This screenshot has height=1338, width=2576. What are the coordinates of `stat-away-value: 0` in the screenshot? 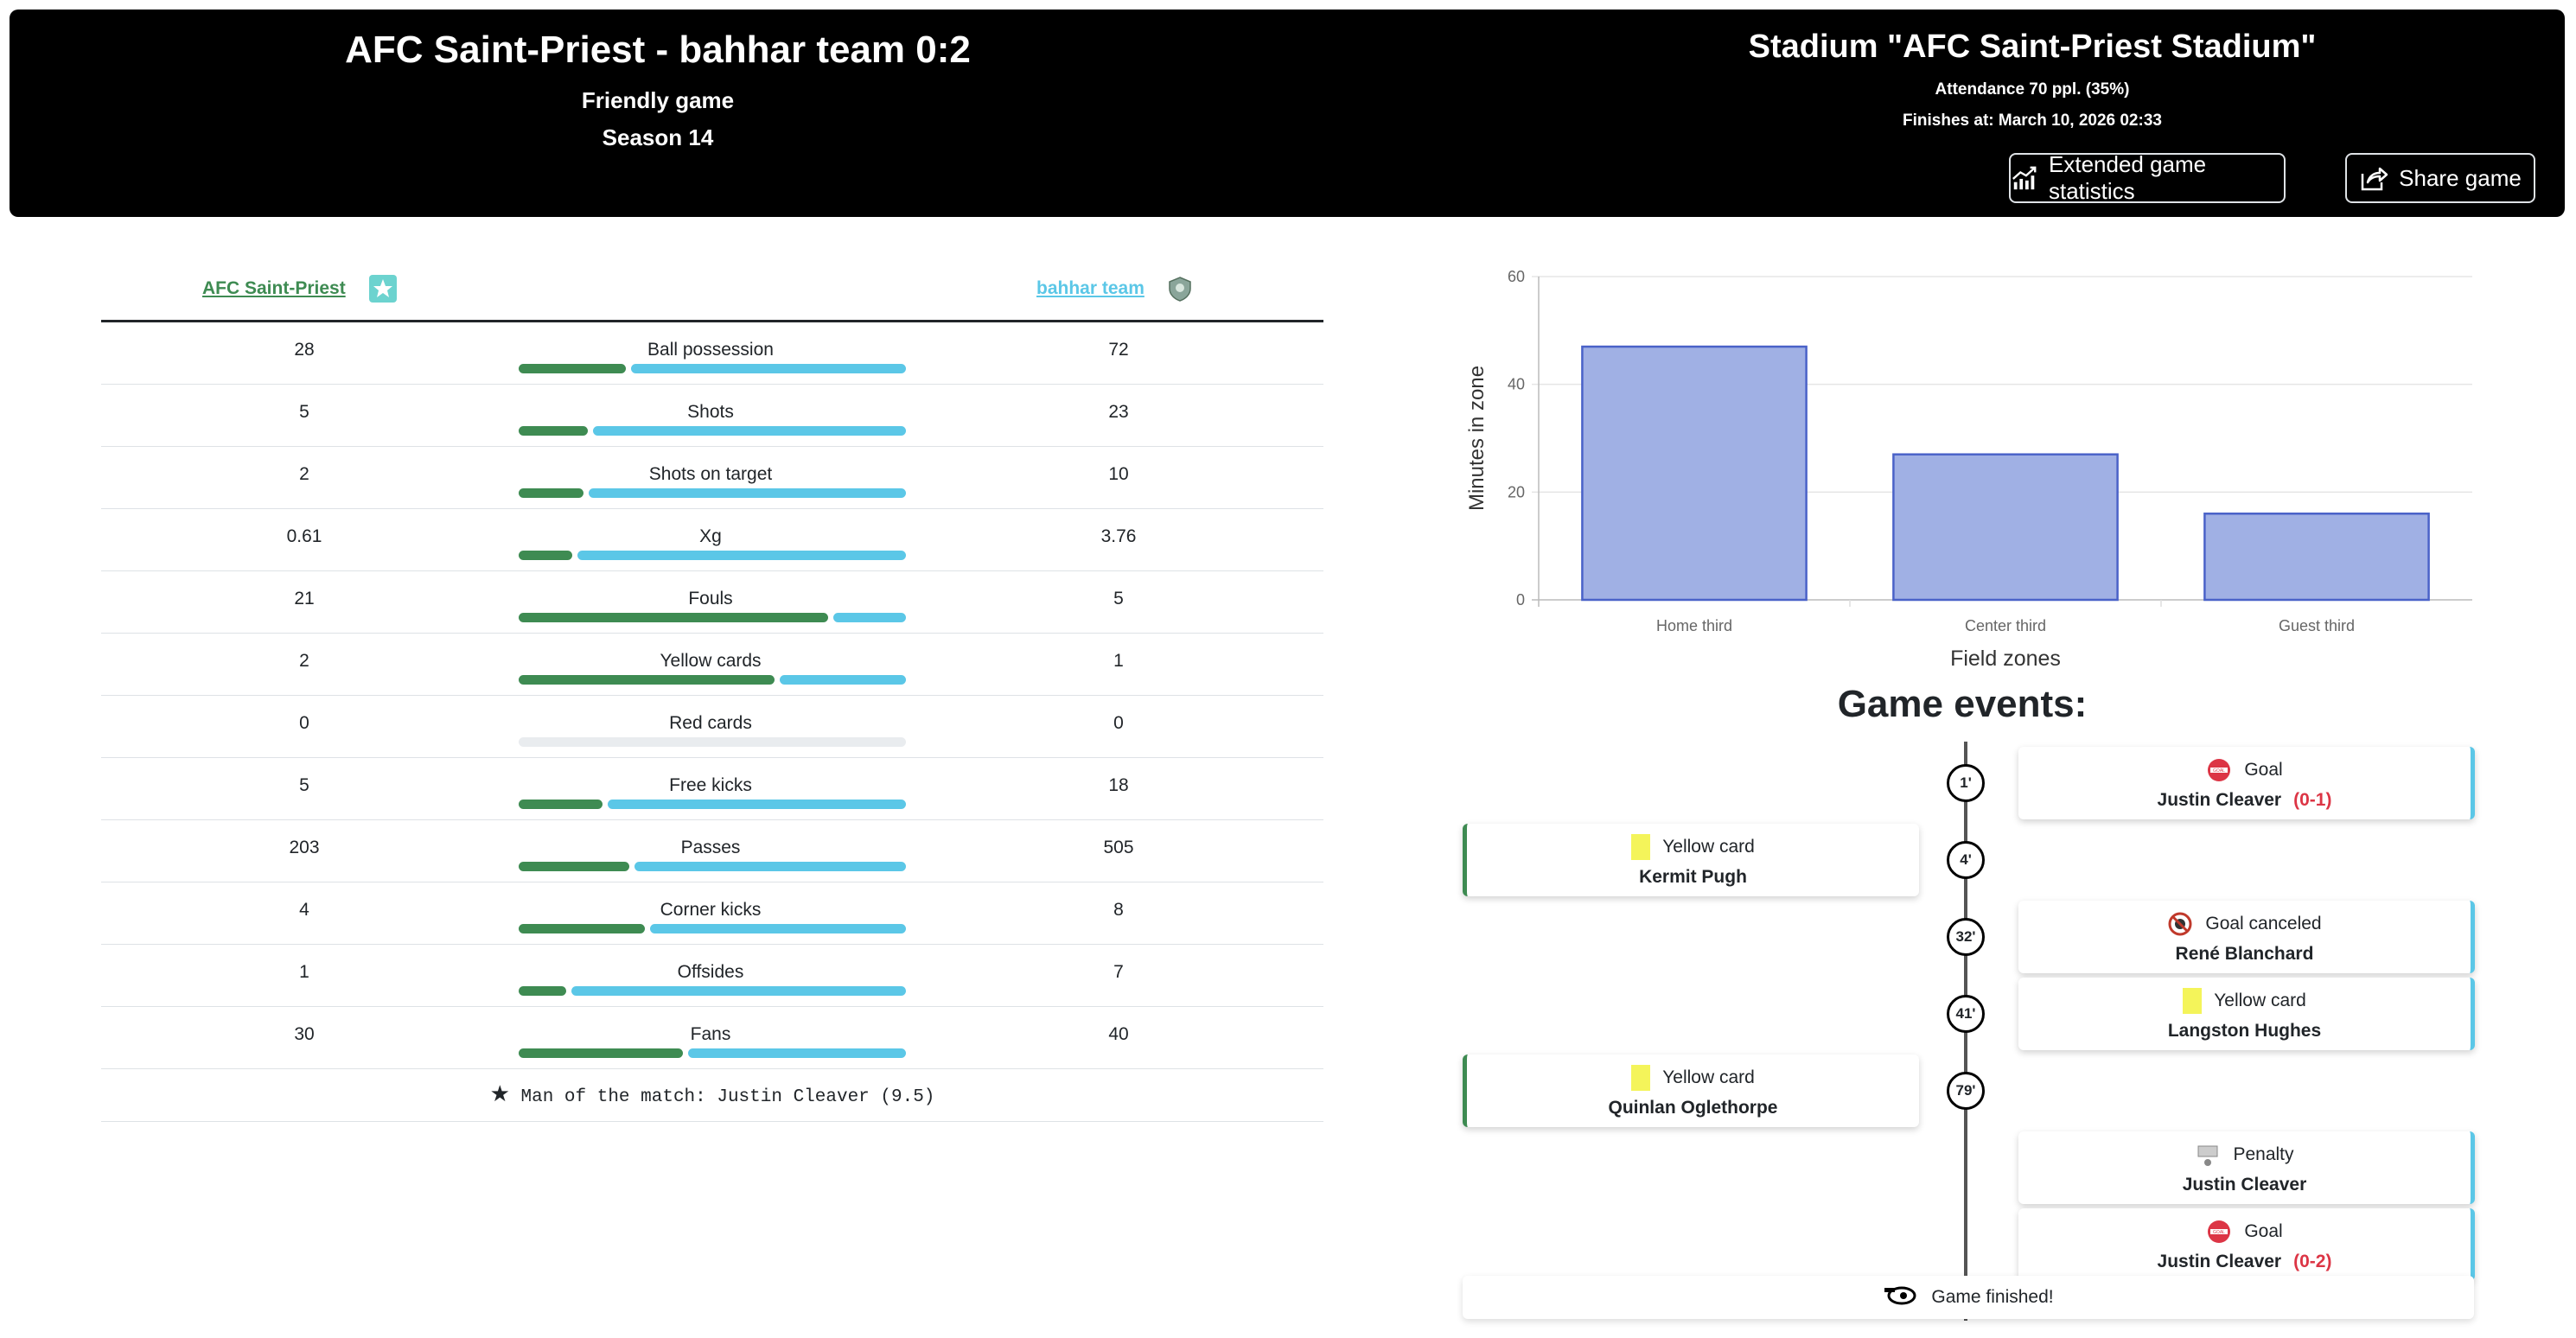 It's located at (1118, 723).